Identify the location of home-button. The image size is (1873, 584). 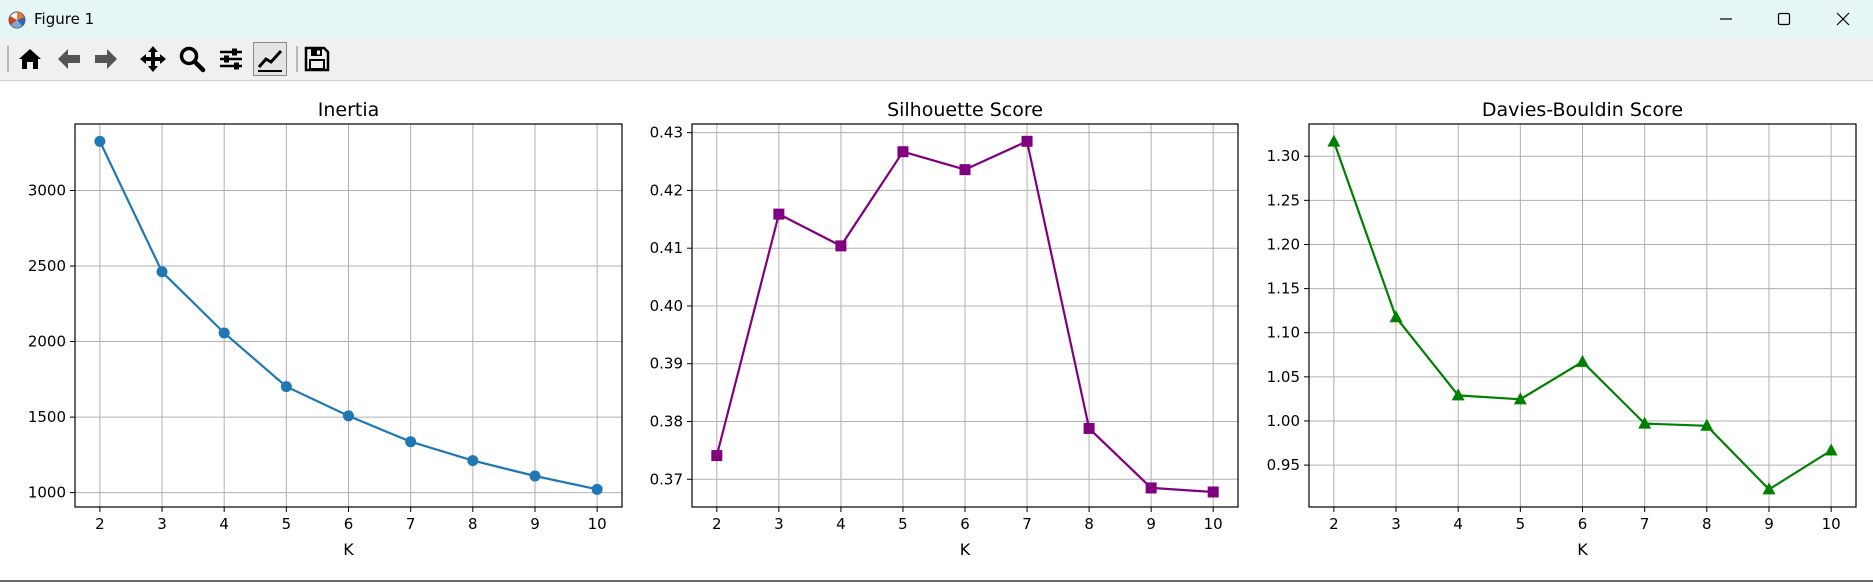
(30, 59).